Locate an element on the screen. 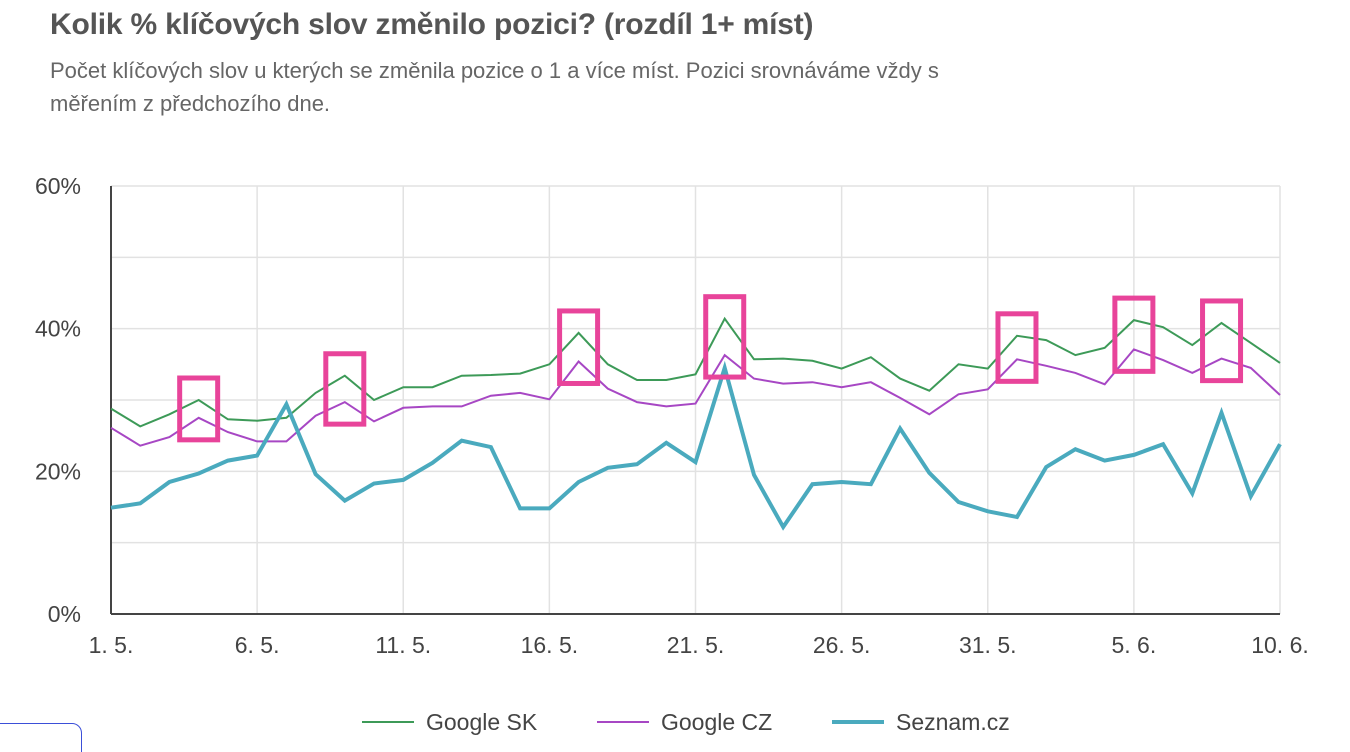 This screenshot has height=752, width=1350. x-tick-label: 6. 5. is located at coordinates (257, 645).